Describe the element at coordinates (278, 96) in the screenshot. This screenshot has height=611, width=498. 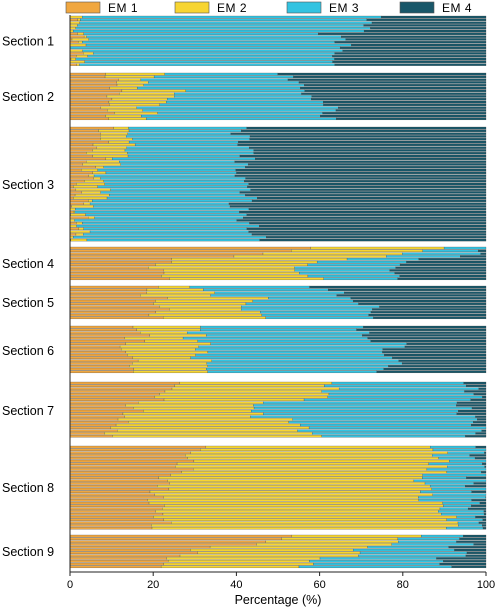
I see `section-2-bars` at that location.